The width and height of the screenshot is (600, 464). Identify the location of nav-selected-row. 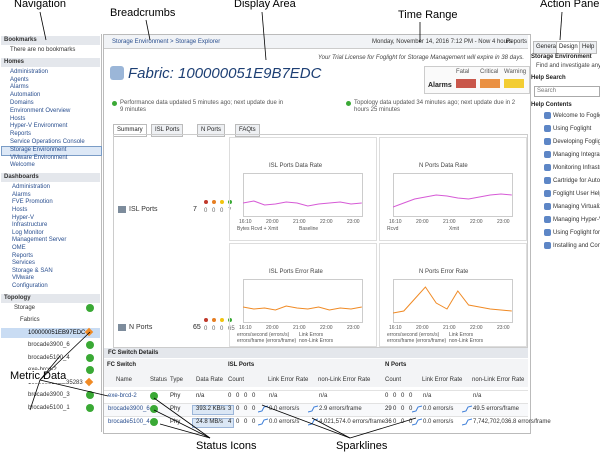
(51, 150).